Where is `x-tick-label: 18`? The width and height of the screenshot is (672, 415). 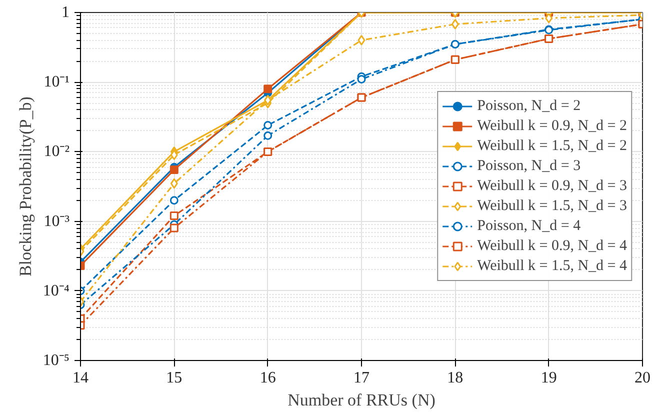 x-tick-label: 18 is located at coordinates (455, 378).